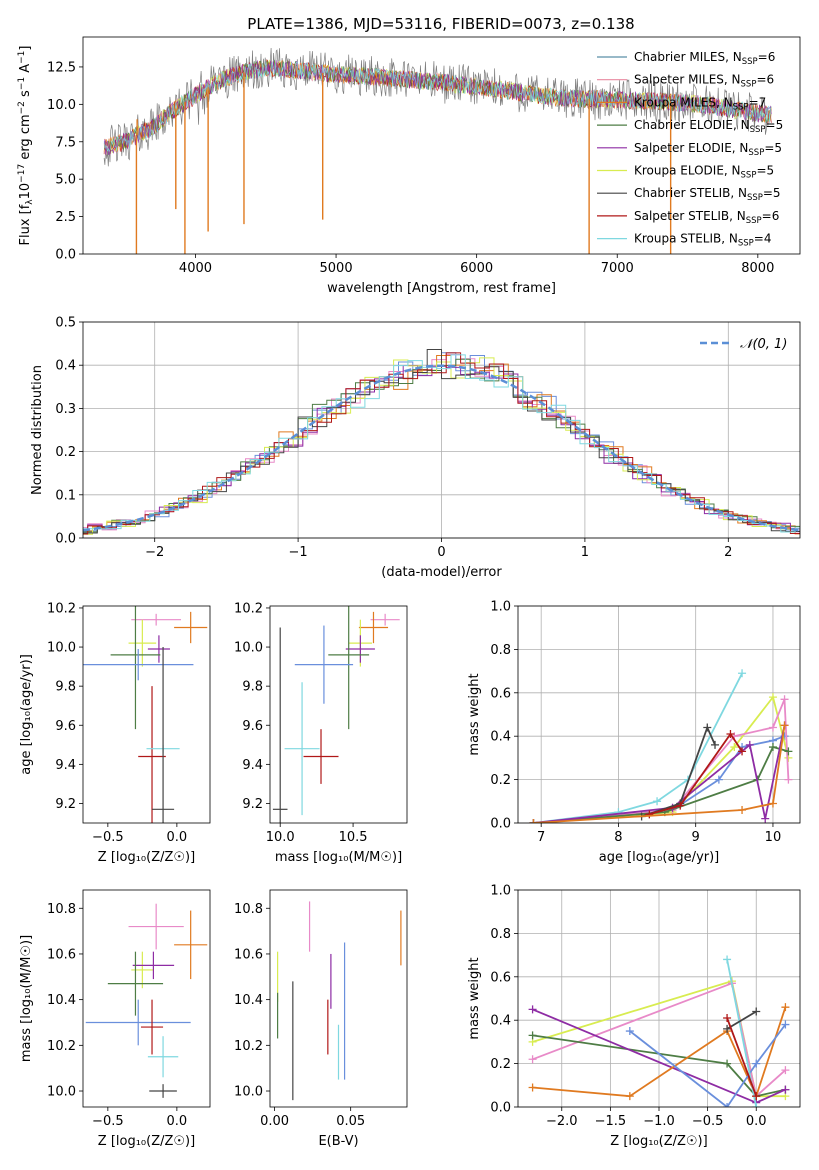 Image resolution: width=819 pixels, height=1170 pixels. I want to click on x-axis-label: Z [log₁₀(Z/Z☉)], so click(146, 1141).